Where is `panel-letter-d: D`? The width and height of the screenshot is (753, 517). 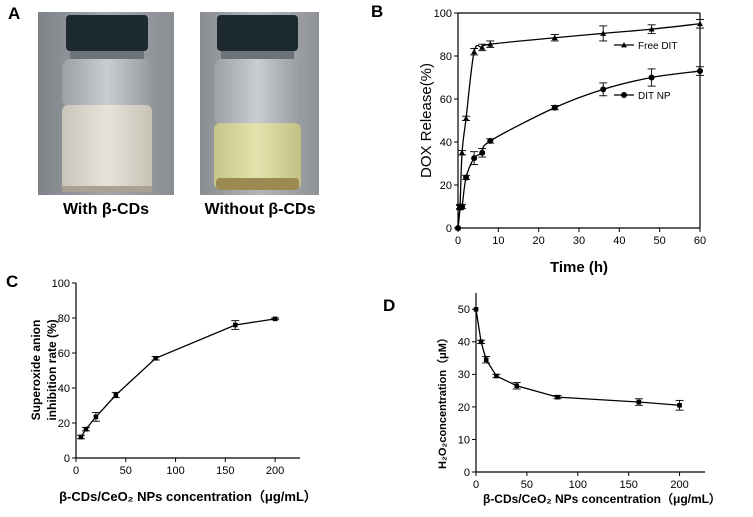 panel-letter-d: D is located at coordinates (389, 305).